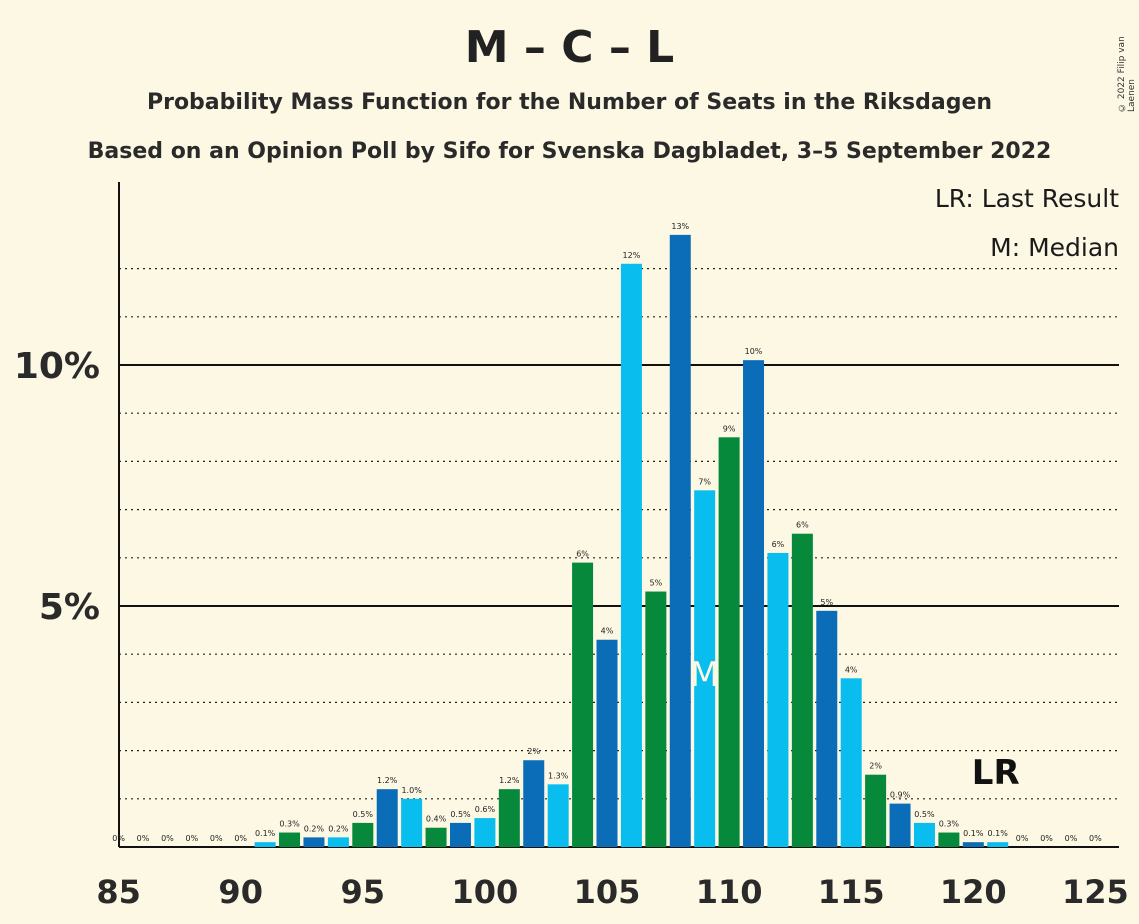 The width and height of the screenshot is (1139, 924). Describe the element at coordinates (69, 607) in the screenshot. I see `y-tick-label: 5%` at that location.